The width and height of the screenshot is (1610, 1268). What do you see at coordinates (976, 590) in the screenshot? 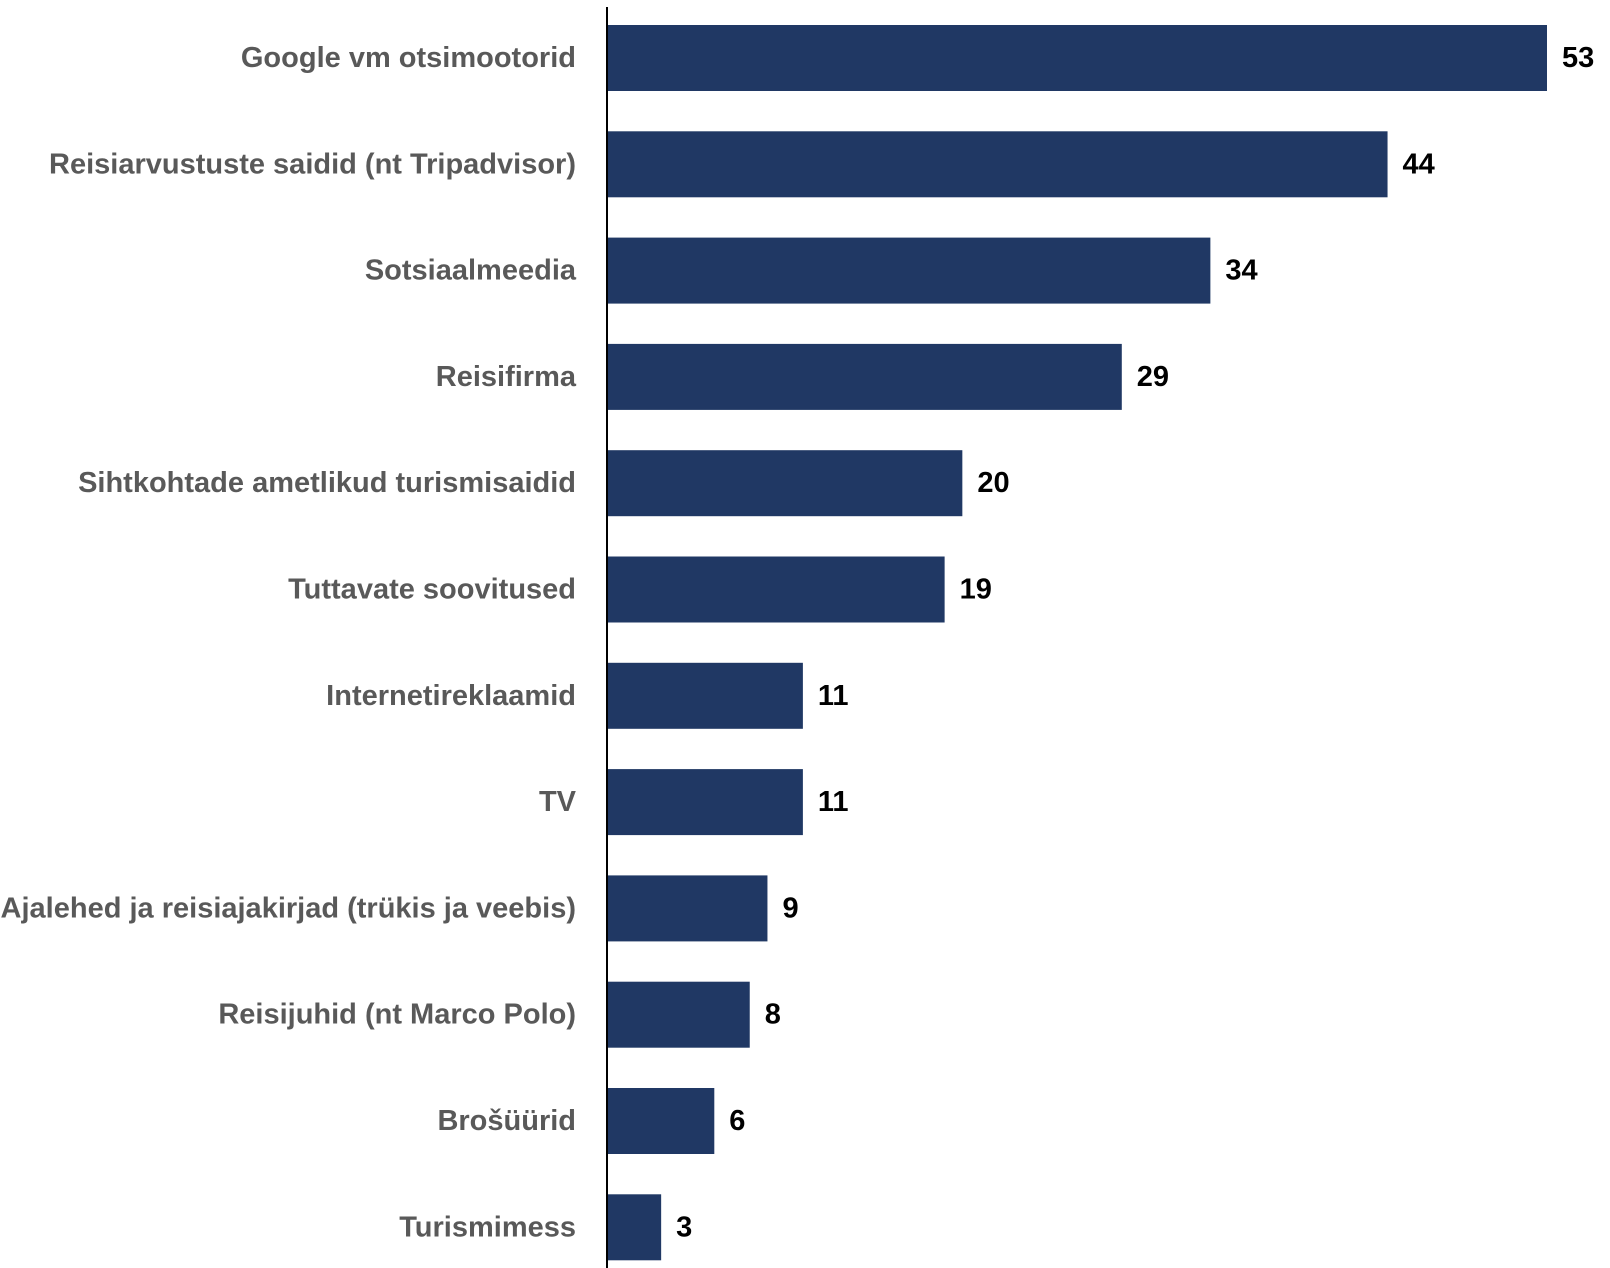
I see `value-label: 19` at bounding box center [976, 590].